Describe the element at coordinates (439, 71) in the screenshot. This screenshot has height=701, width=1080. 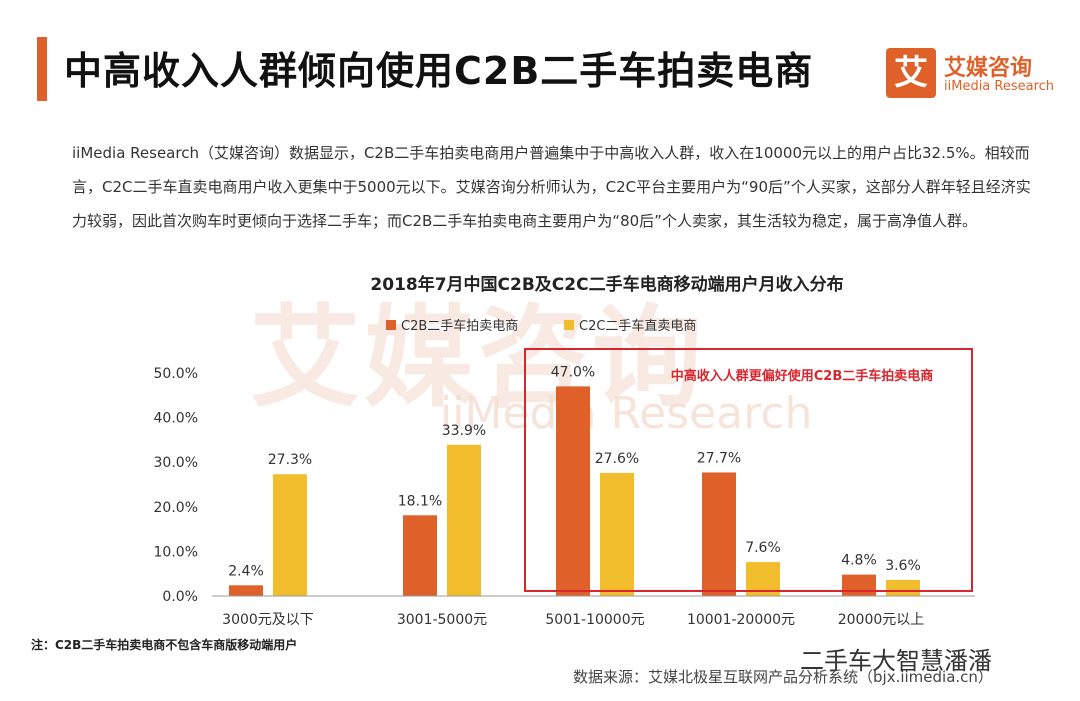
I see `page-title: 中高收入人群倾向使用C2B二手车拍卖电商` at that location.